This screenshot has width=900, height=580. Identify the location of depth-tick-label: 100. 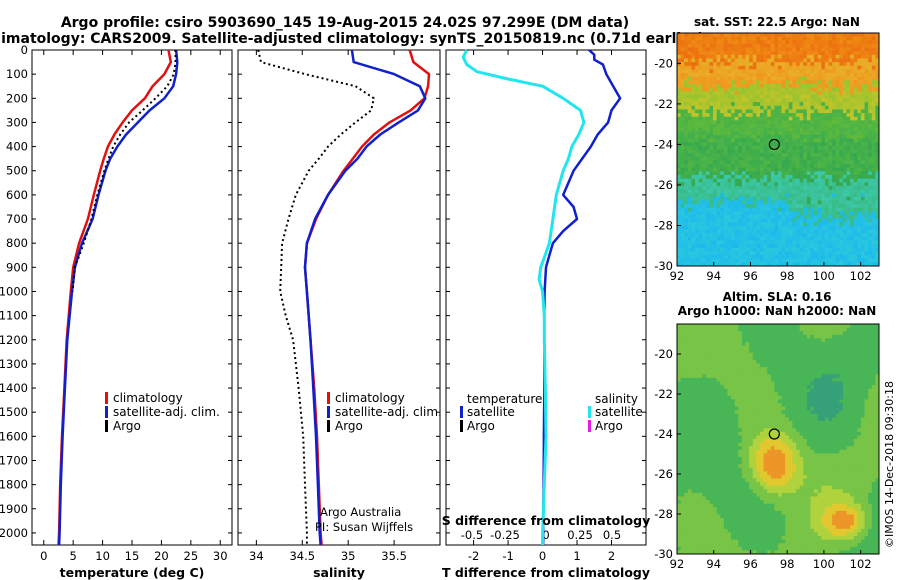
(17, 74).